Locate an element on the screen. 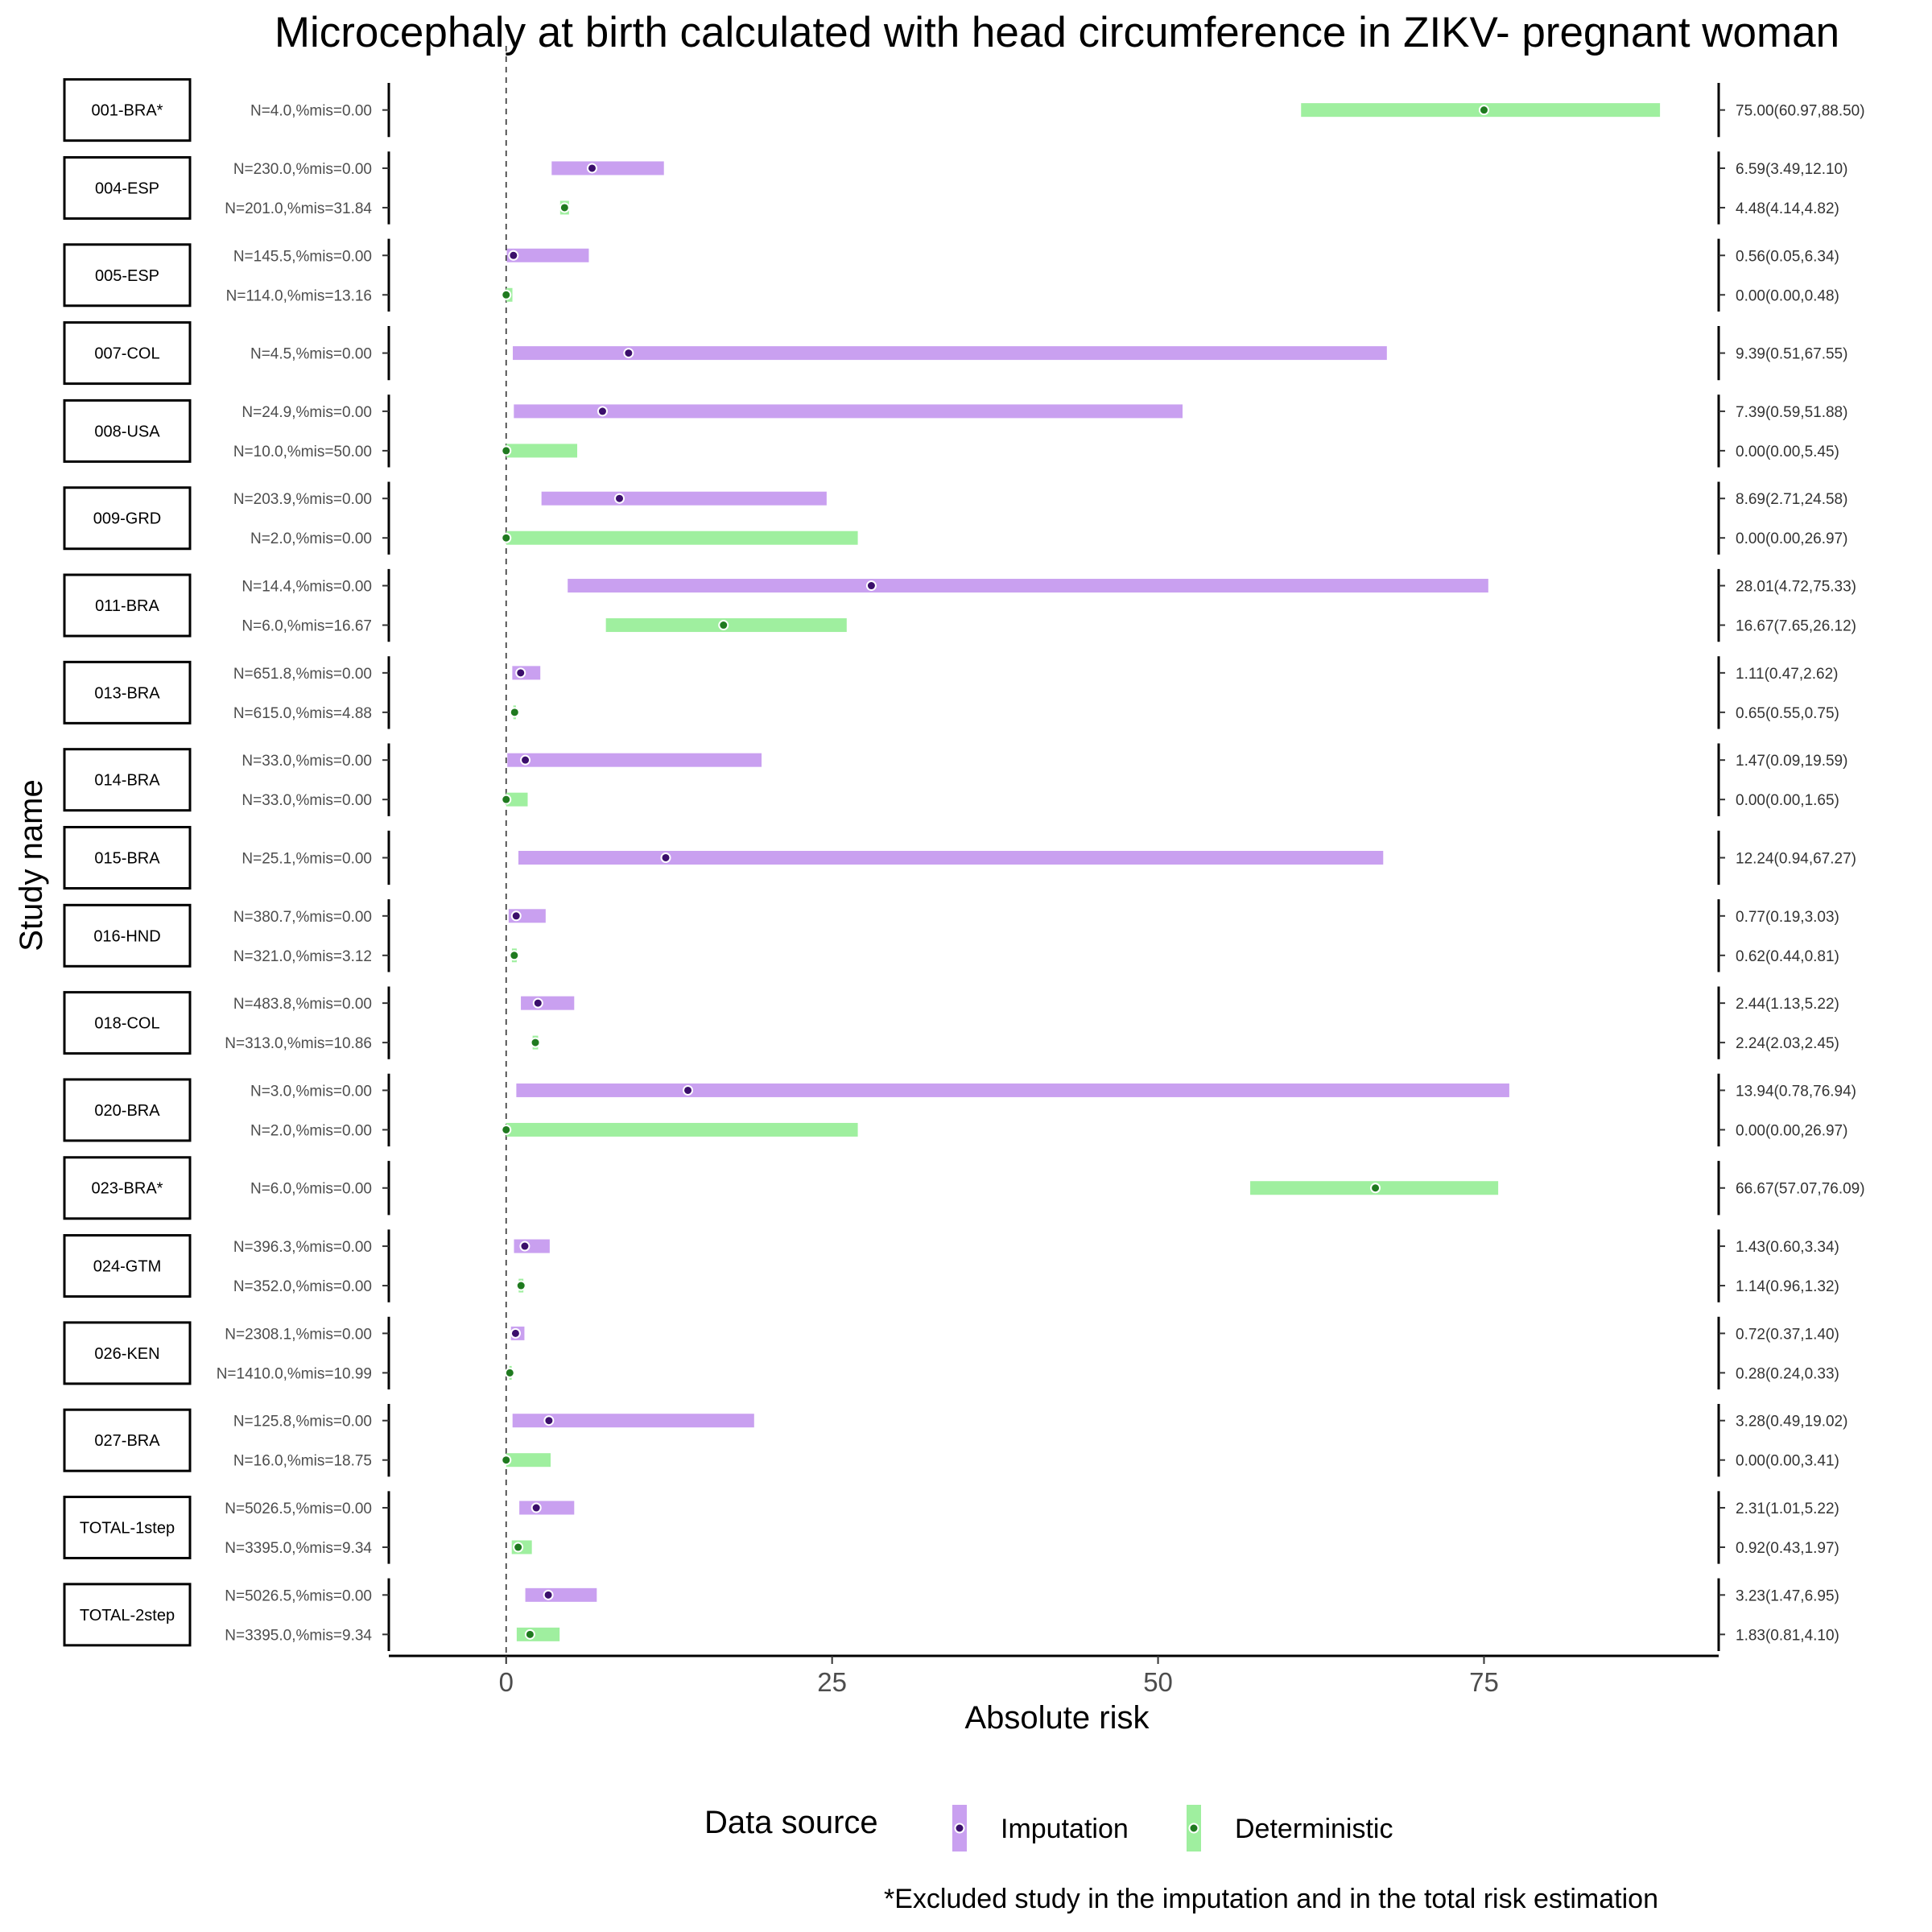 This screenshot has height=1932, width=1932. estimate-label: 0.56(0.05,6.34) is located at coordinates (1787, 256).